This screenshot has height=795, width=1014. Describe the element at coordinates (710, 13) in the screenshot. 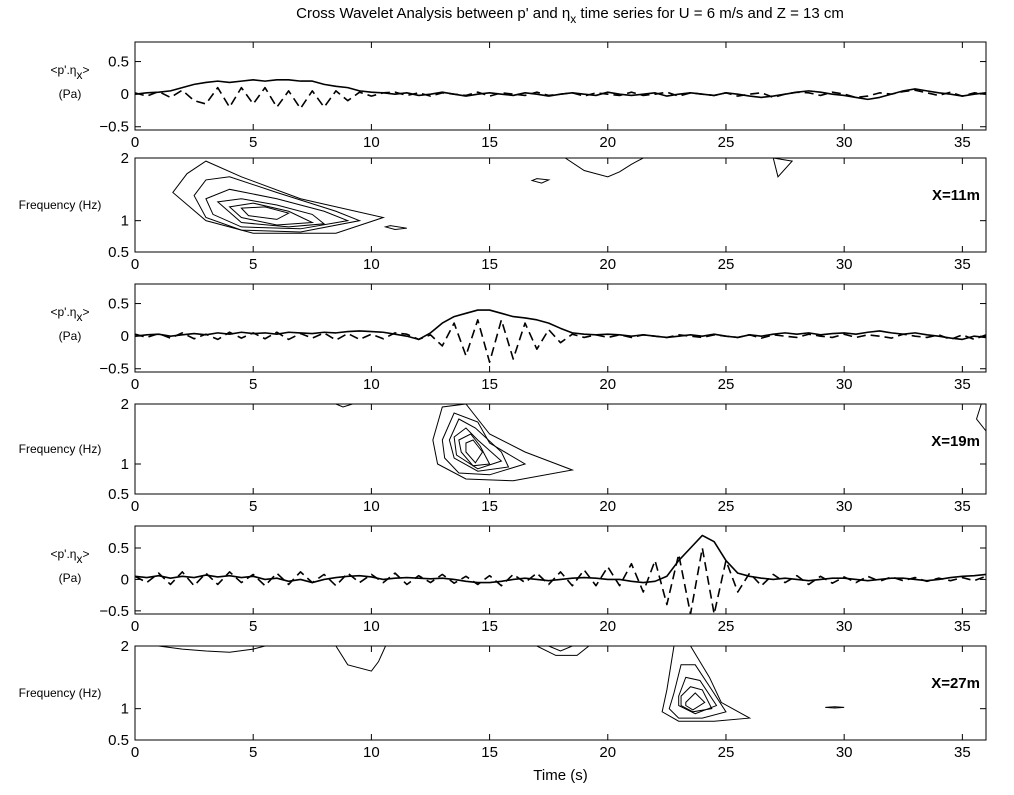

I see `chart-title-part: time series for U = 6 m/s and Z = 13 cm` at that location.